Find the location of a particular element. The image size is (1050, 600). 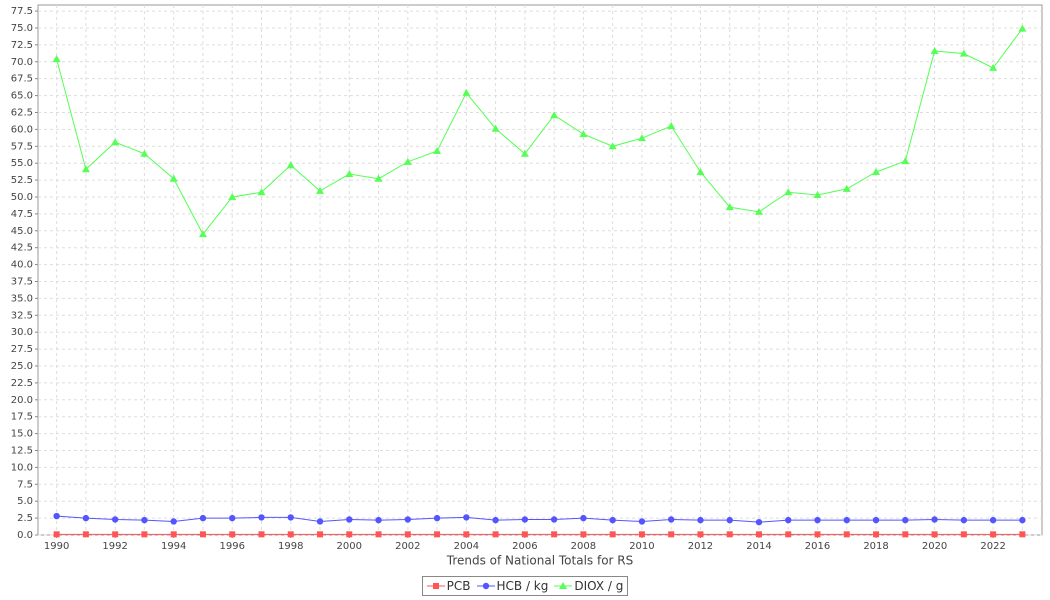

y-tick-label: 70.0 is located at coordinates (22, 62).